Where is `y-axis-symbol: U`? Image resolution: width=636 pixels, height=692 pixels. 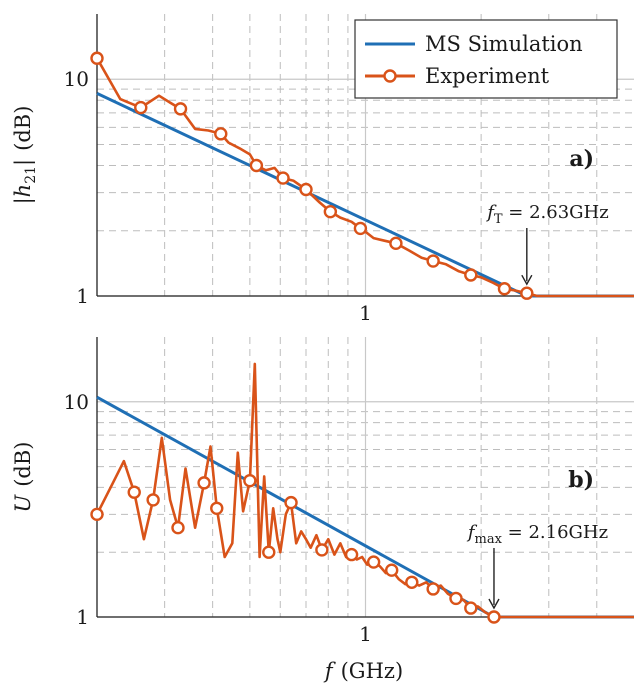
y-axis-symbol: U is located at coordinates (23, 502).